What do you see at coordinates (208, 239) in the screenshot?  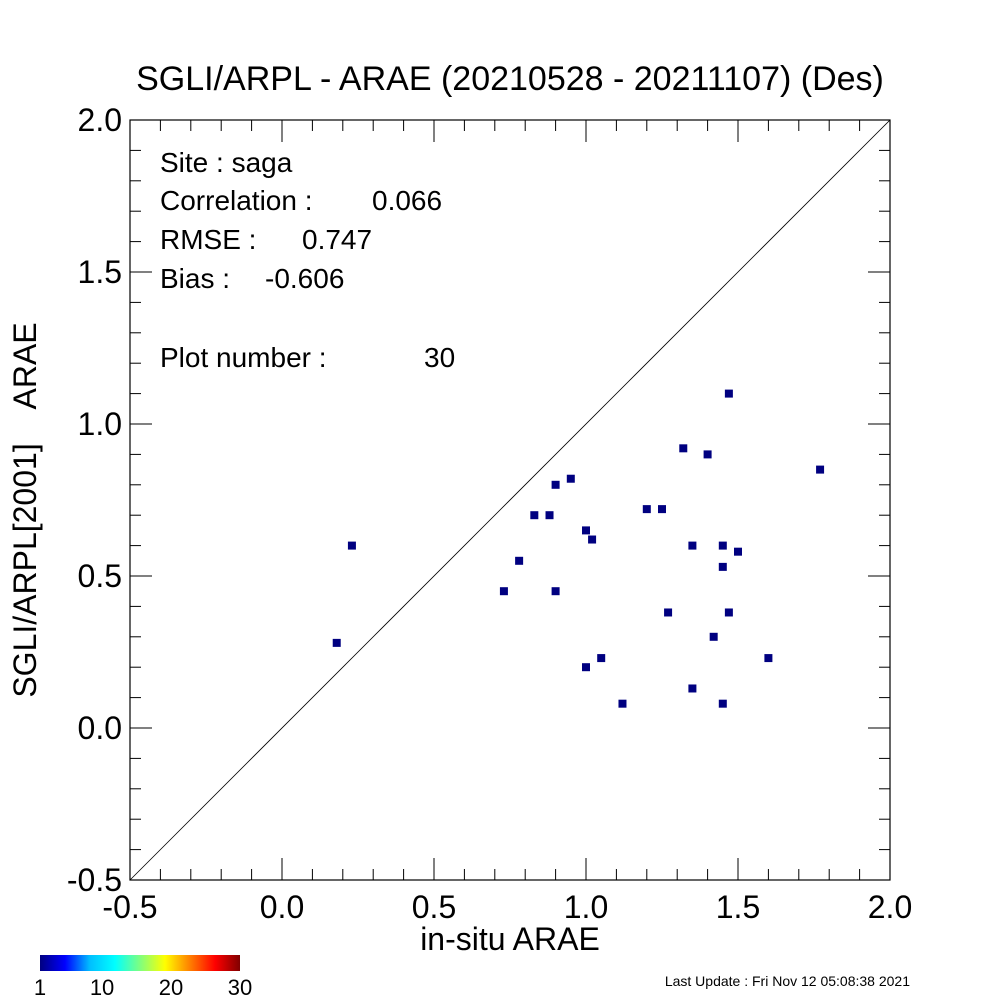 I see `rmse-label: RMSE :` at bounding box center [208, 239].